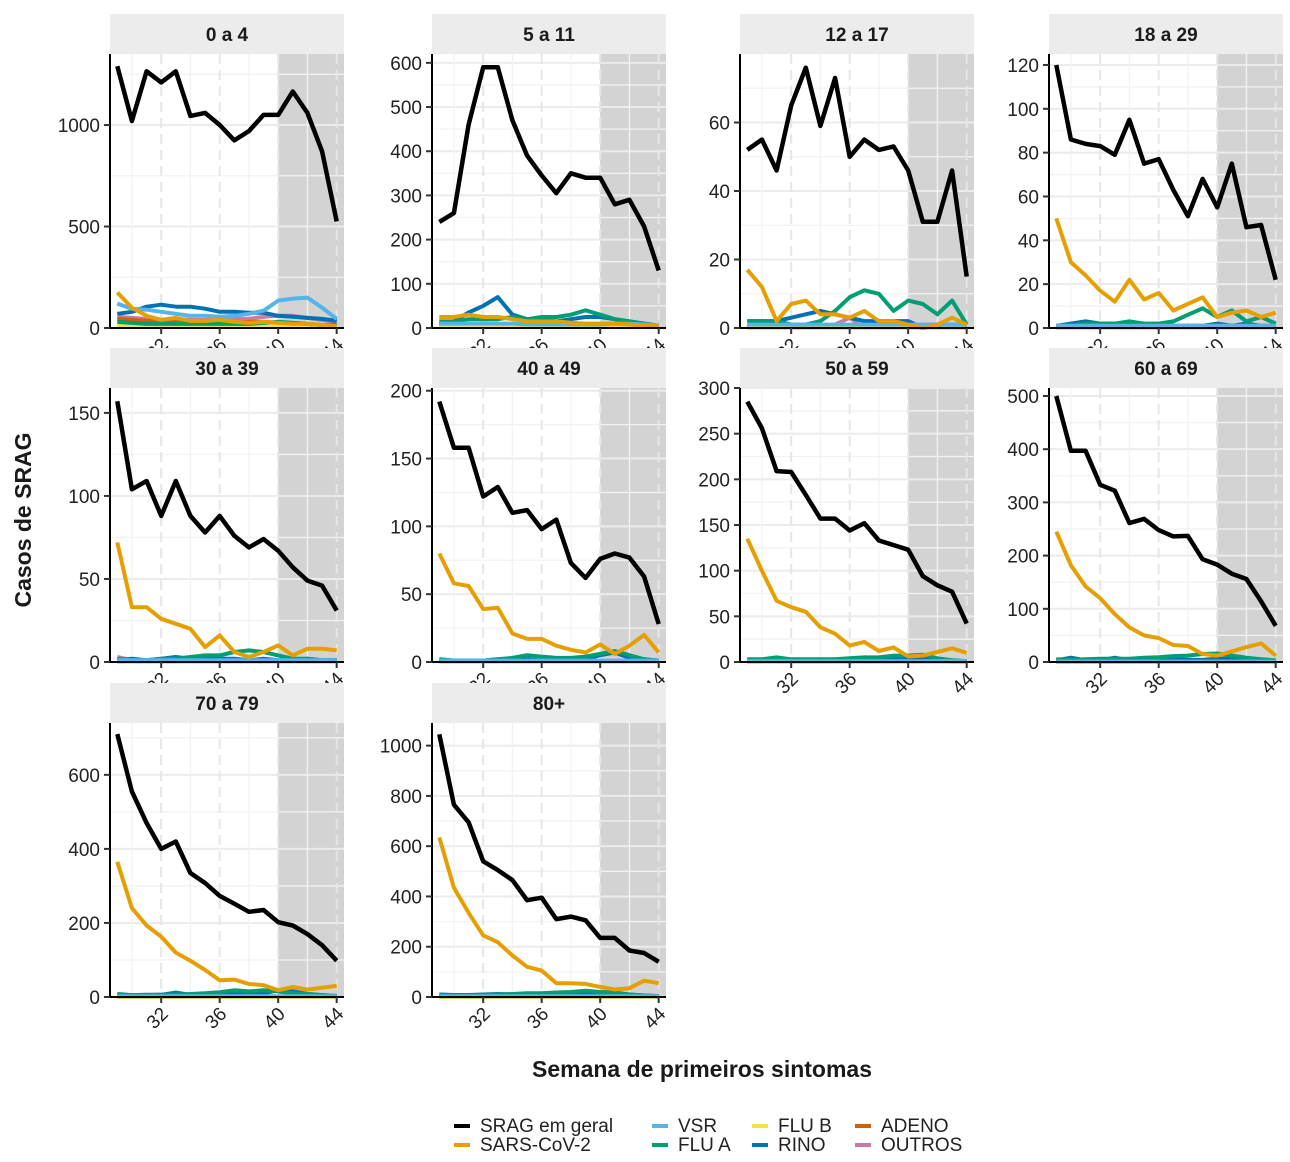 The height and width of the screenshot is (1162, 1290). Describe the element at coordinates (702, 1069) in the screenshot. I see `x-axis-title: Semana de primeiros sintomas` at that location.